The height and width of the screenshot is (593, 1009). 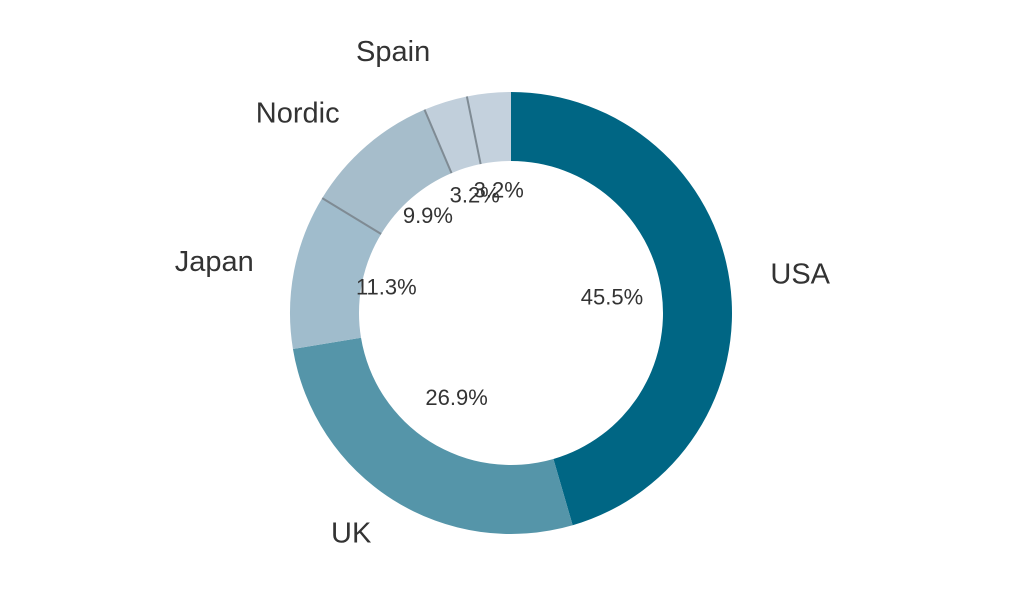 I want to click on slice-spain, so click(x=452, y=135).